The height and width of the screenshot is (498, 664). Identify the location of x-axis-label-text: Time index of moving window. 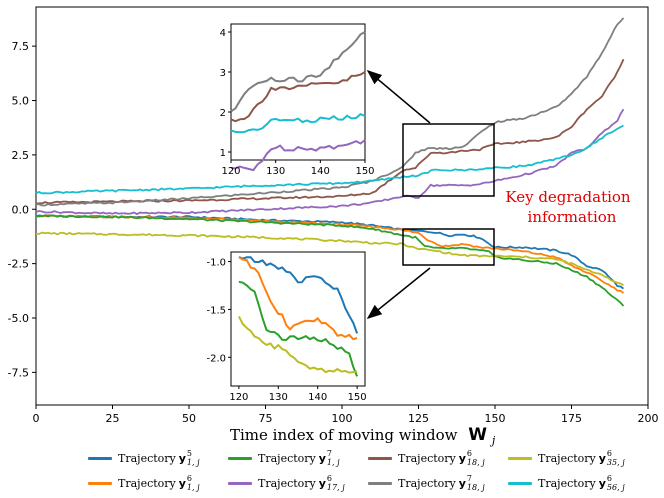
(344, 435).